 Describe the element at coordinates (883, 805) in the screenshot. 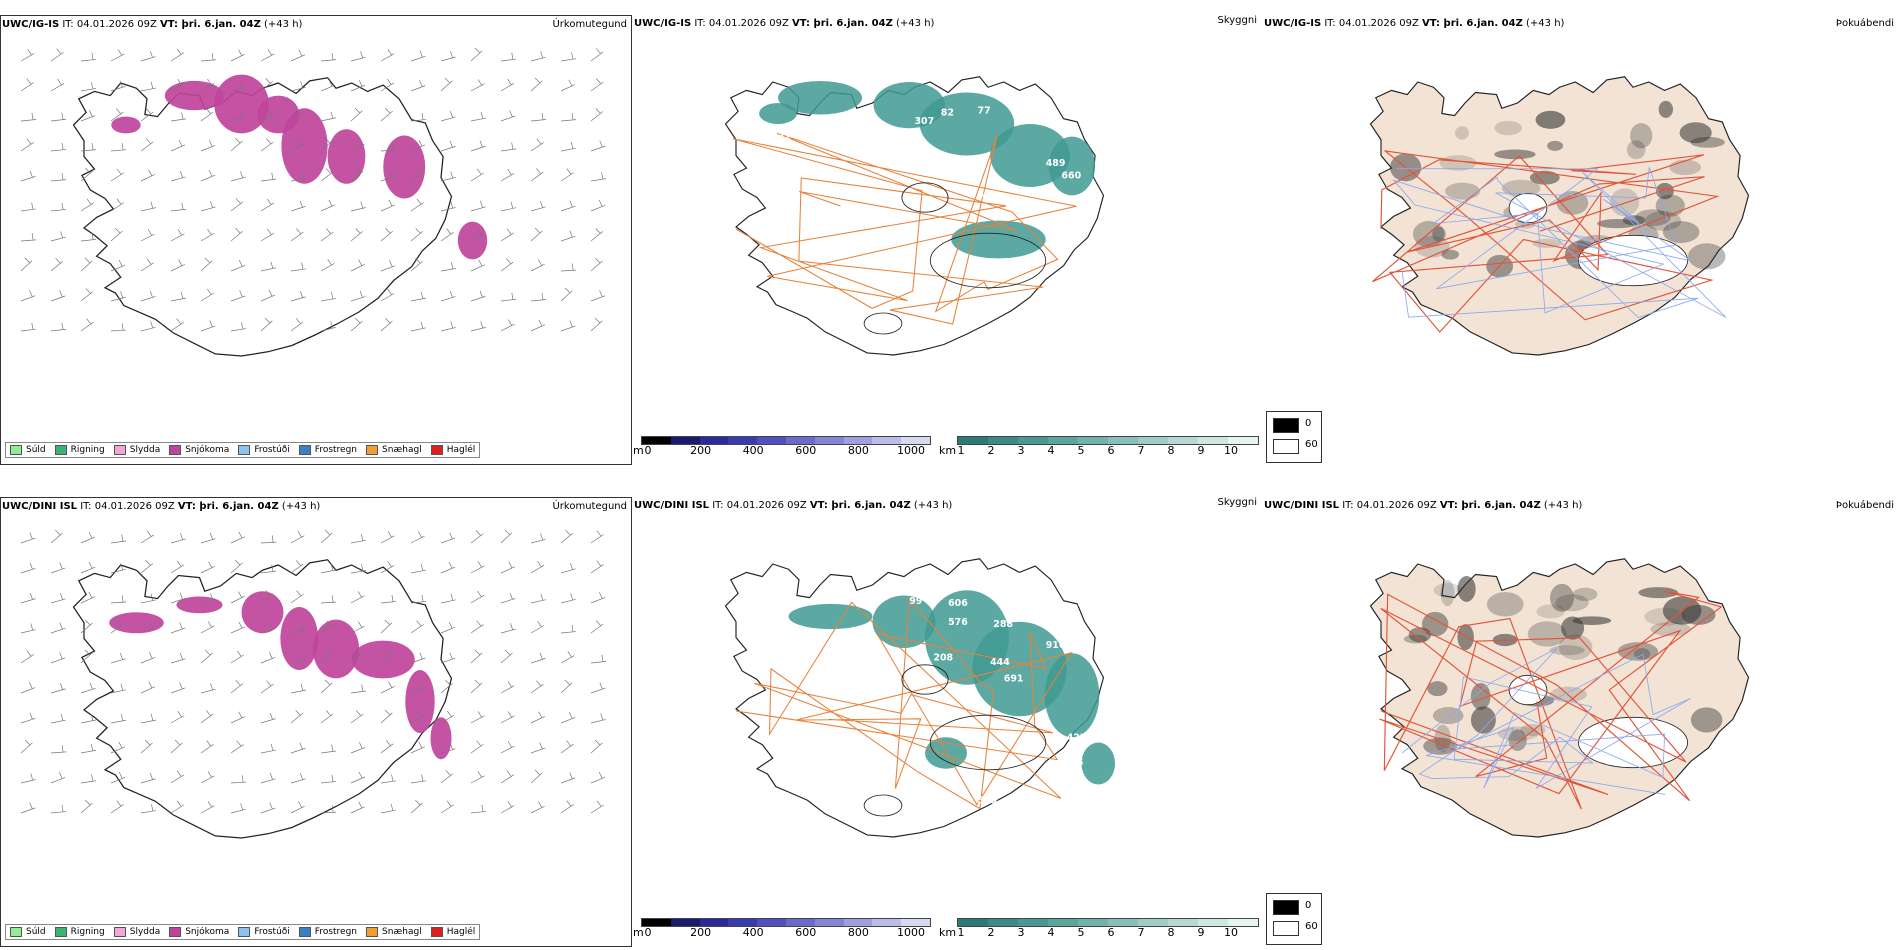

I see `glacier-outline` at that location.